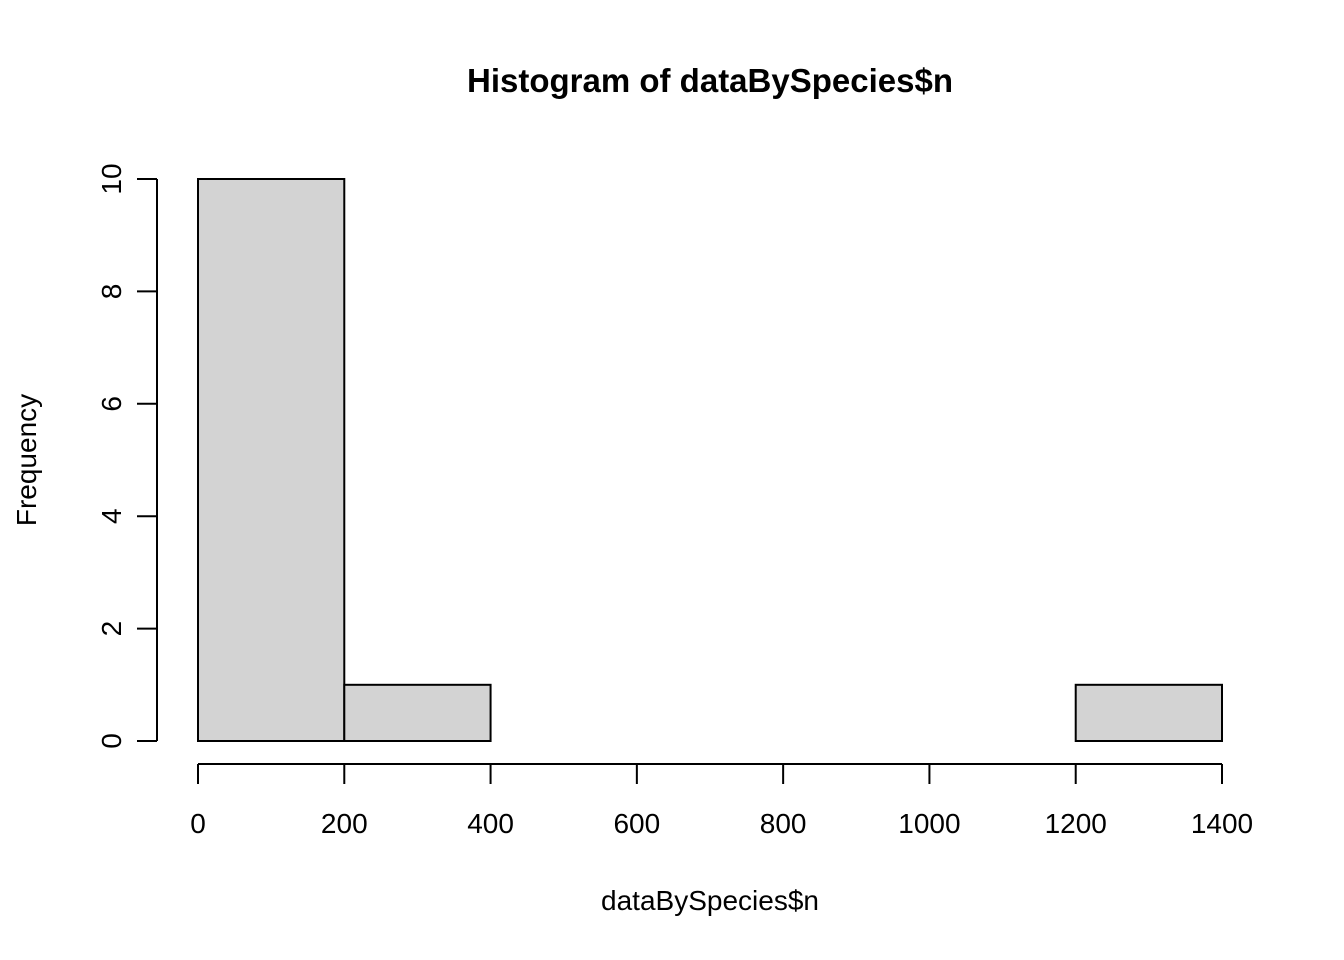 This screenshot has height=960, width=1344. I want to click on y-tick-label: 10, so click(111, 178).